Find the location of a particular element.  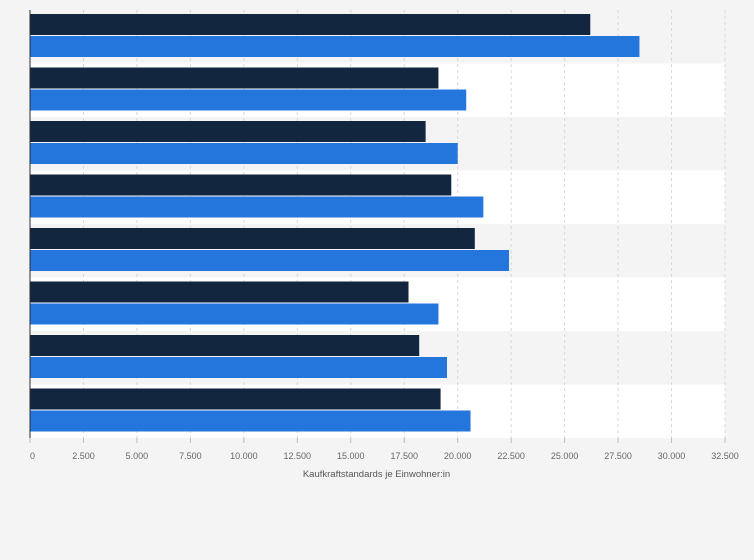

x-axis-title: Kaufkraftstandards je Einwohner:in is located at coordinates (376, 474).